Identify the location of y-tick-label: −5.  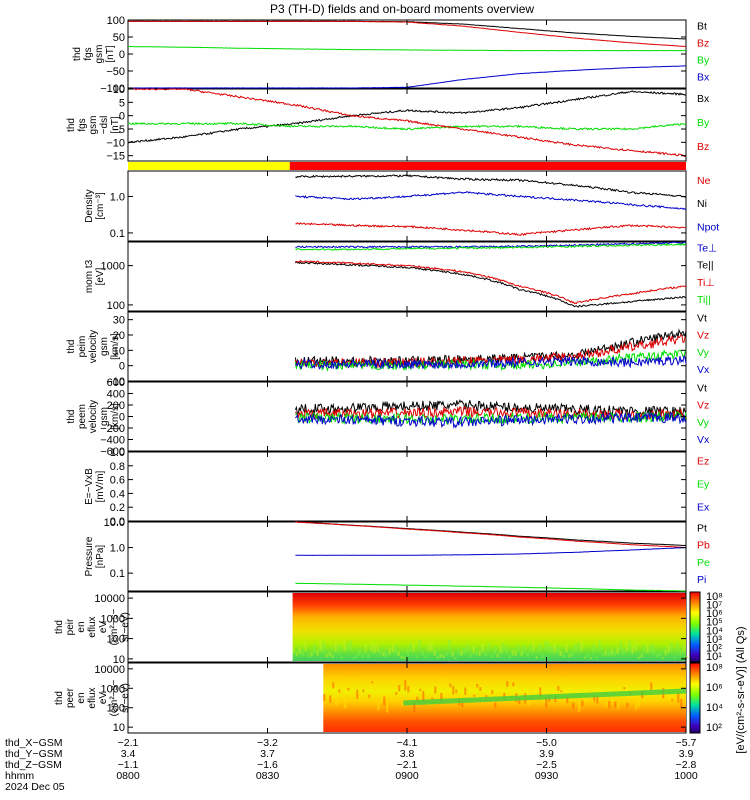
(118, 130).